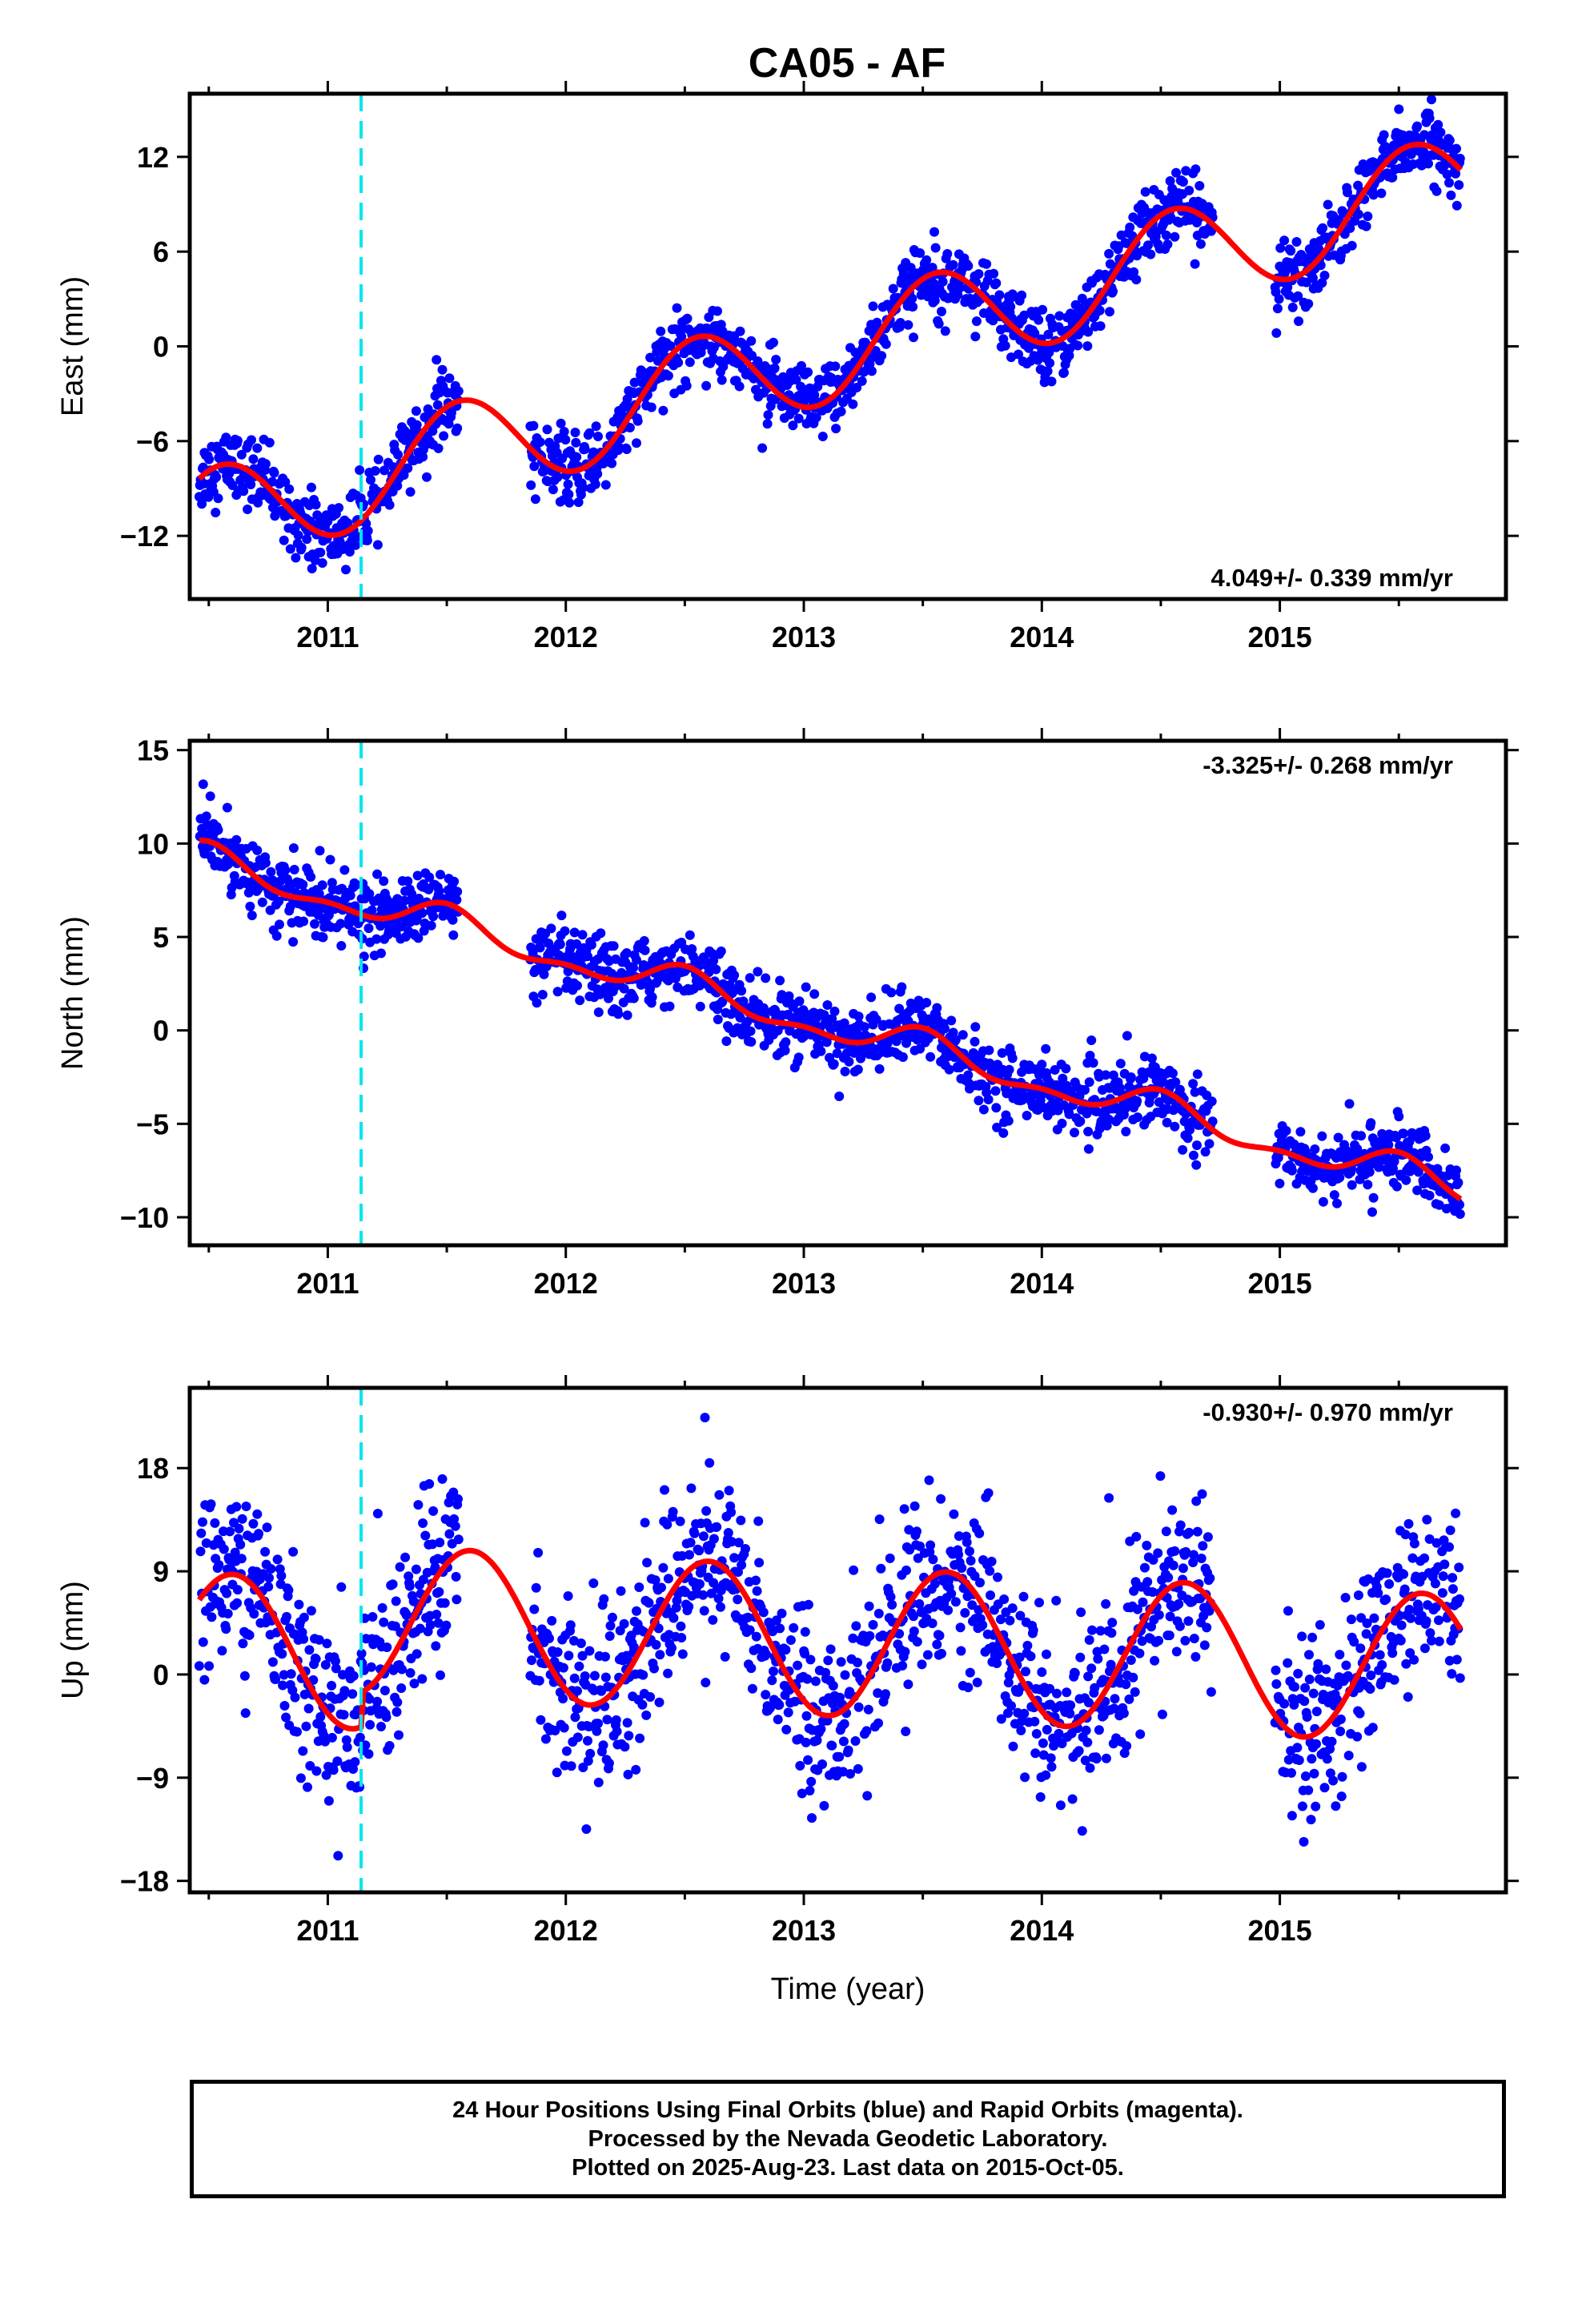  I want to click on y-tick-label: 6, so click(161, 252).